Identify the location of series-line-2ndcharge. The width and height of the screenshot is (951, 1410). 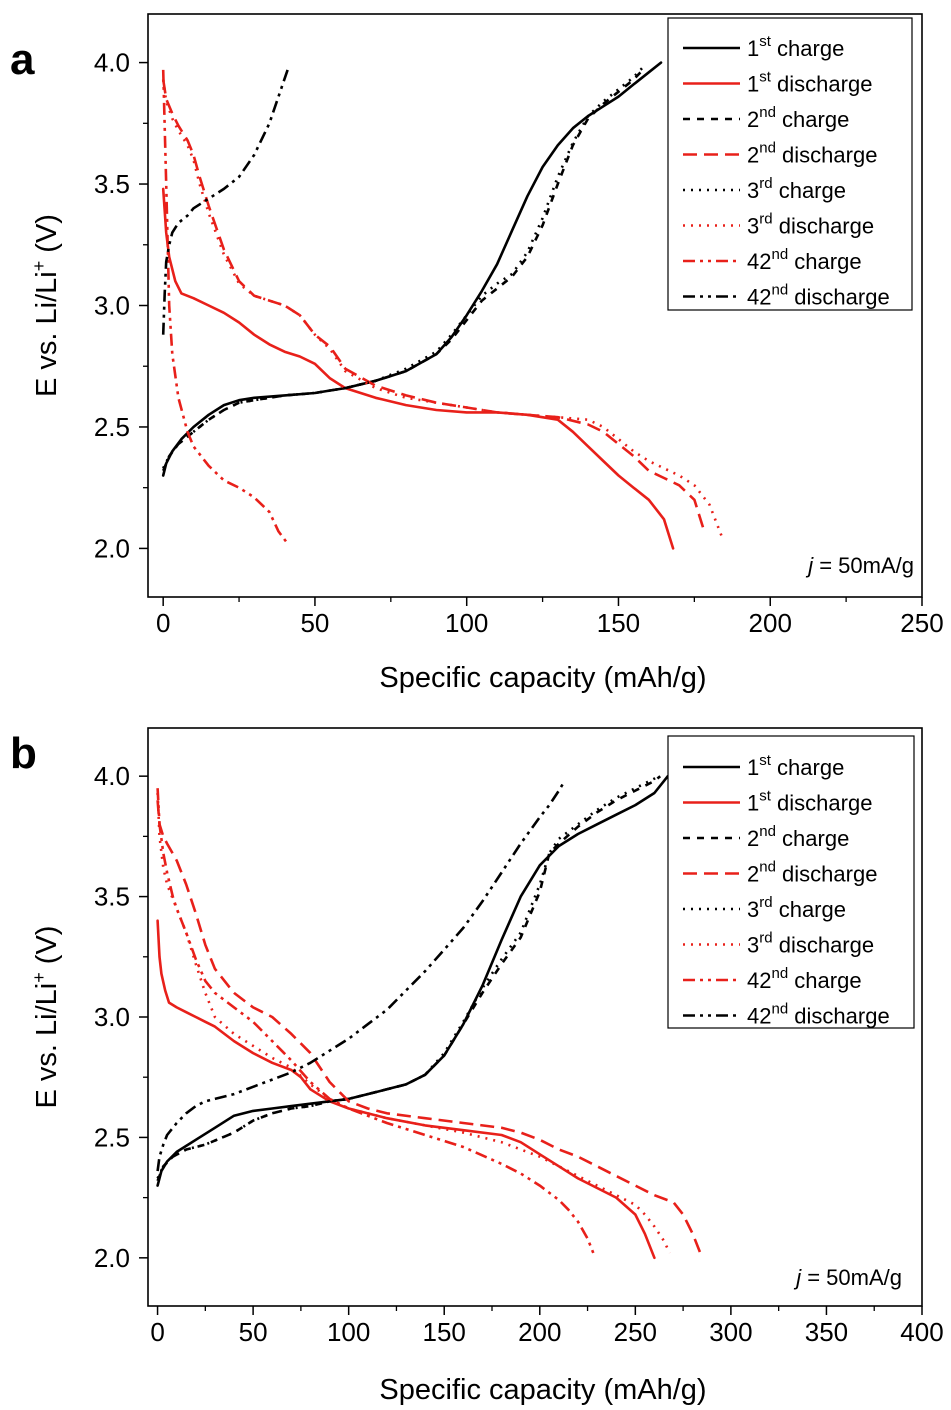
(402, 270).